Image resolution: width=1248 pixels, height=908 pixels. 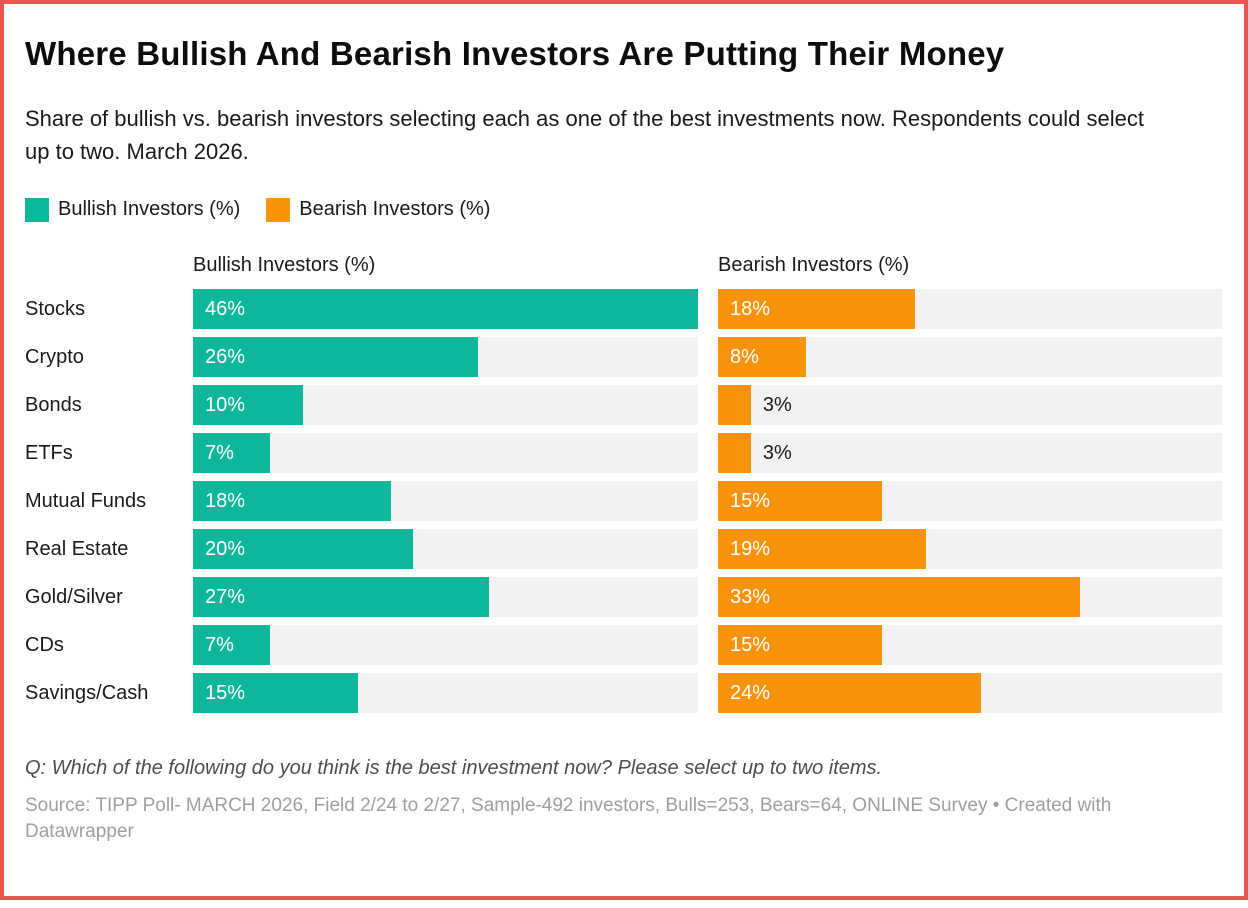 I want to click on bar-track-bullish: 20%, so click(x=445, y=548).